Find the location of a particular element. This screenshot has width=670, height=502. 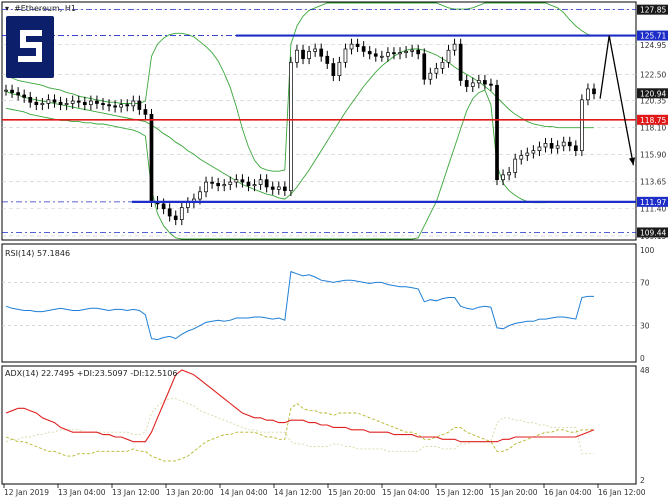

time-tick-label: 13 Jan 20:00 is located at coordinates (190, 492).